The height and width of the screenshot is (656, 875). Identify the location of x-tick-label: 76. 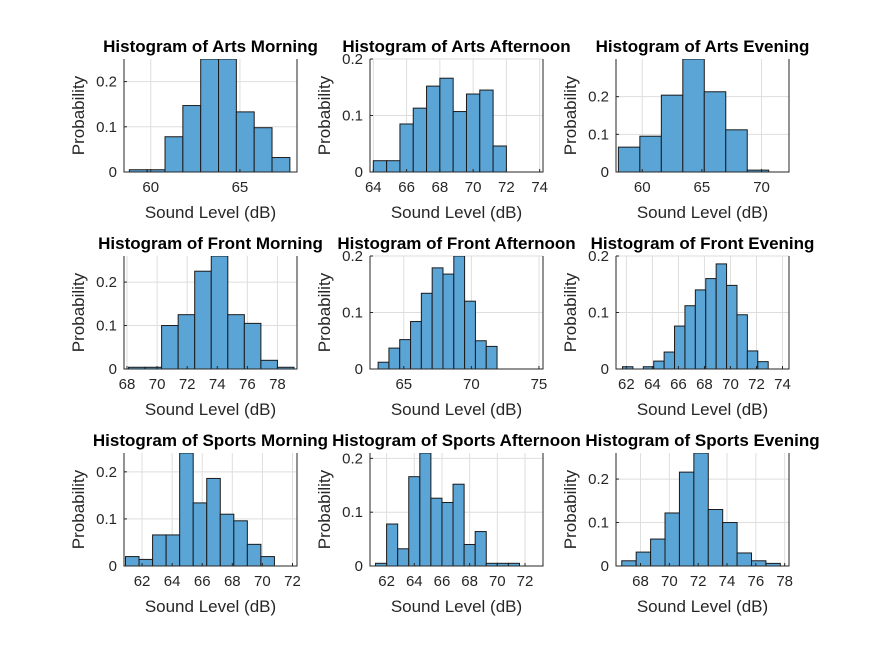
(755, 581).